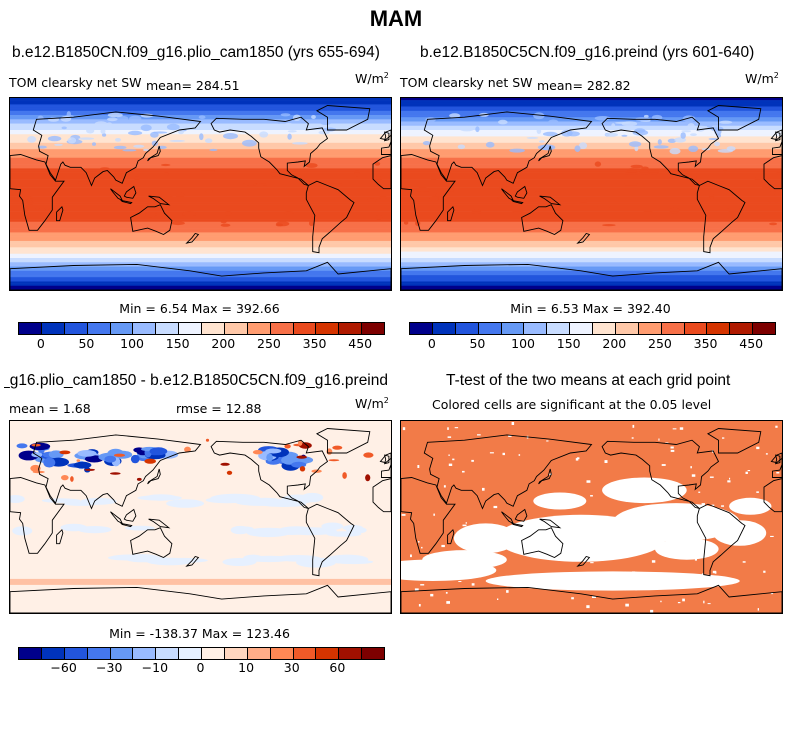 The width and height of the screenshot is (792, 733). I want to click on panel3-map-svg, so click(200, 517).